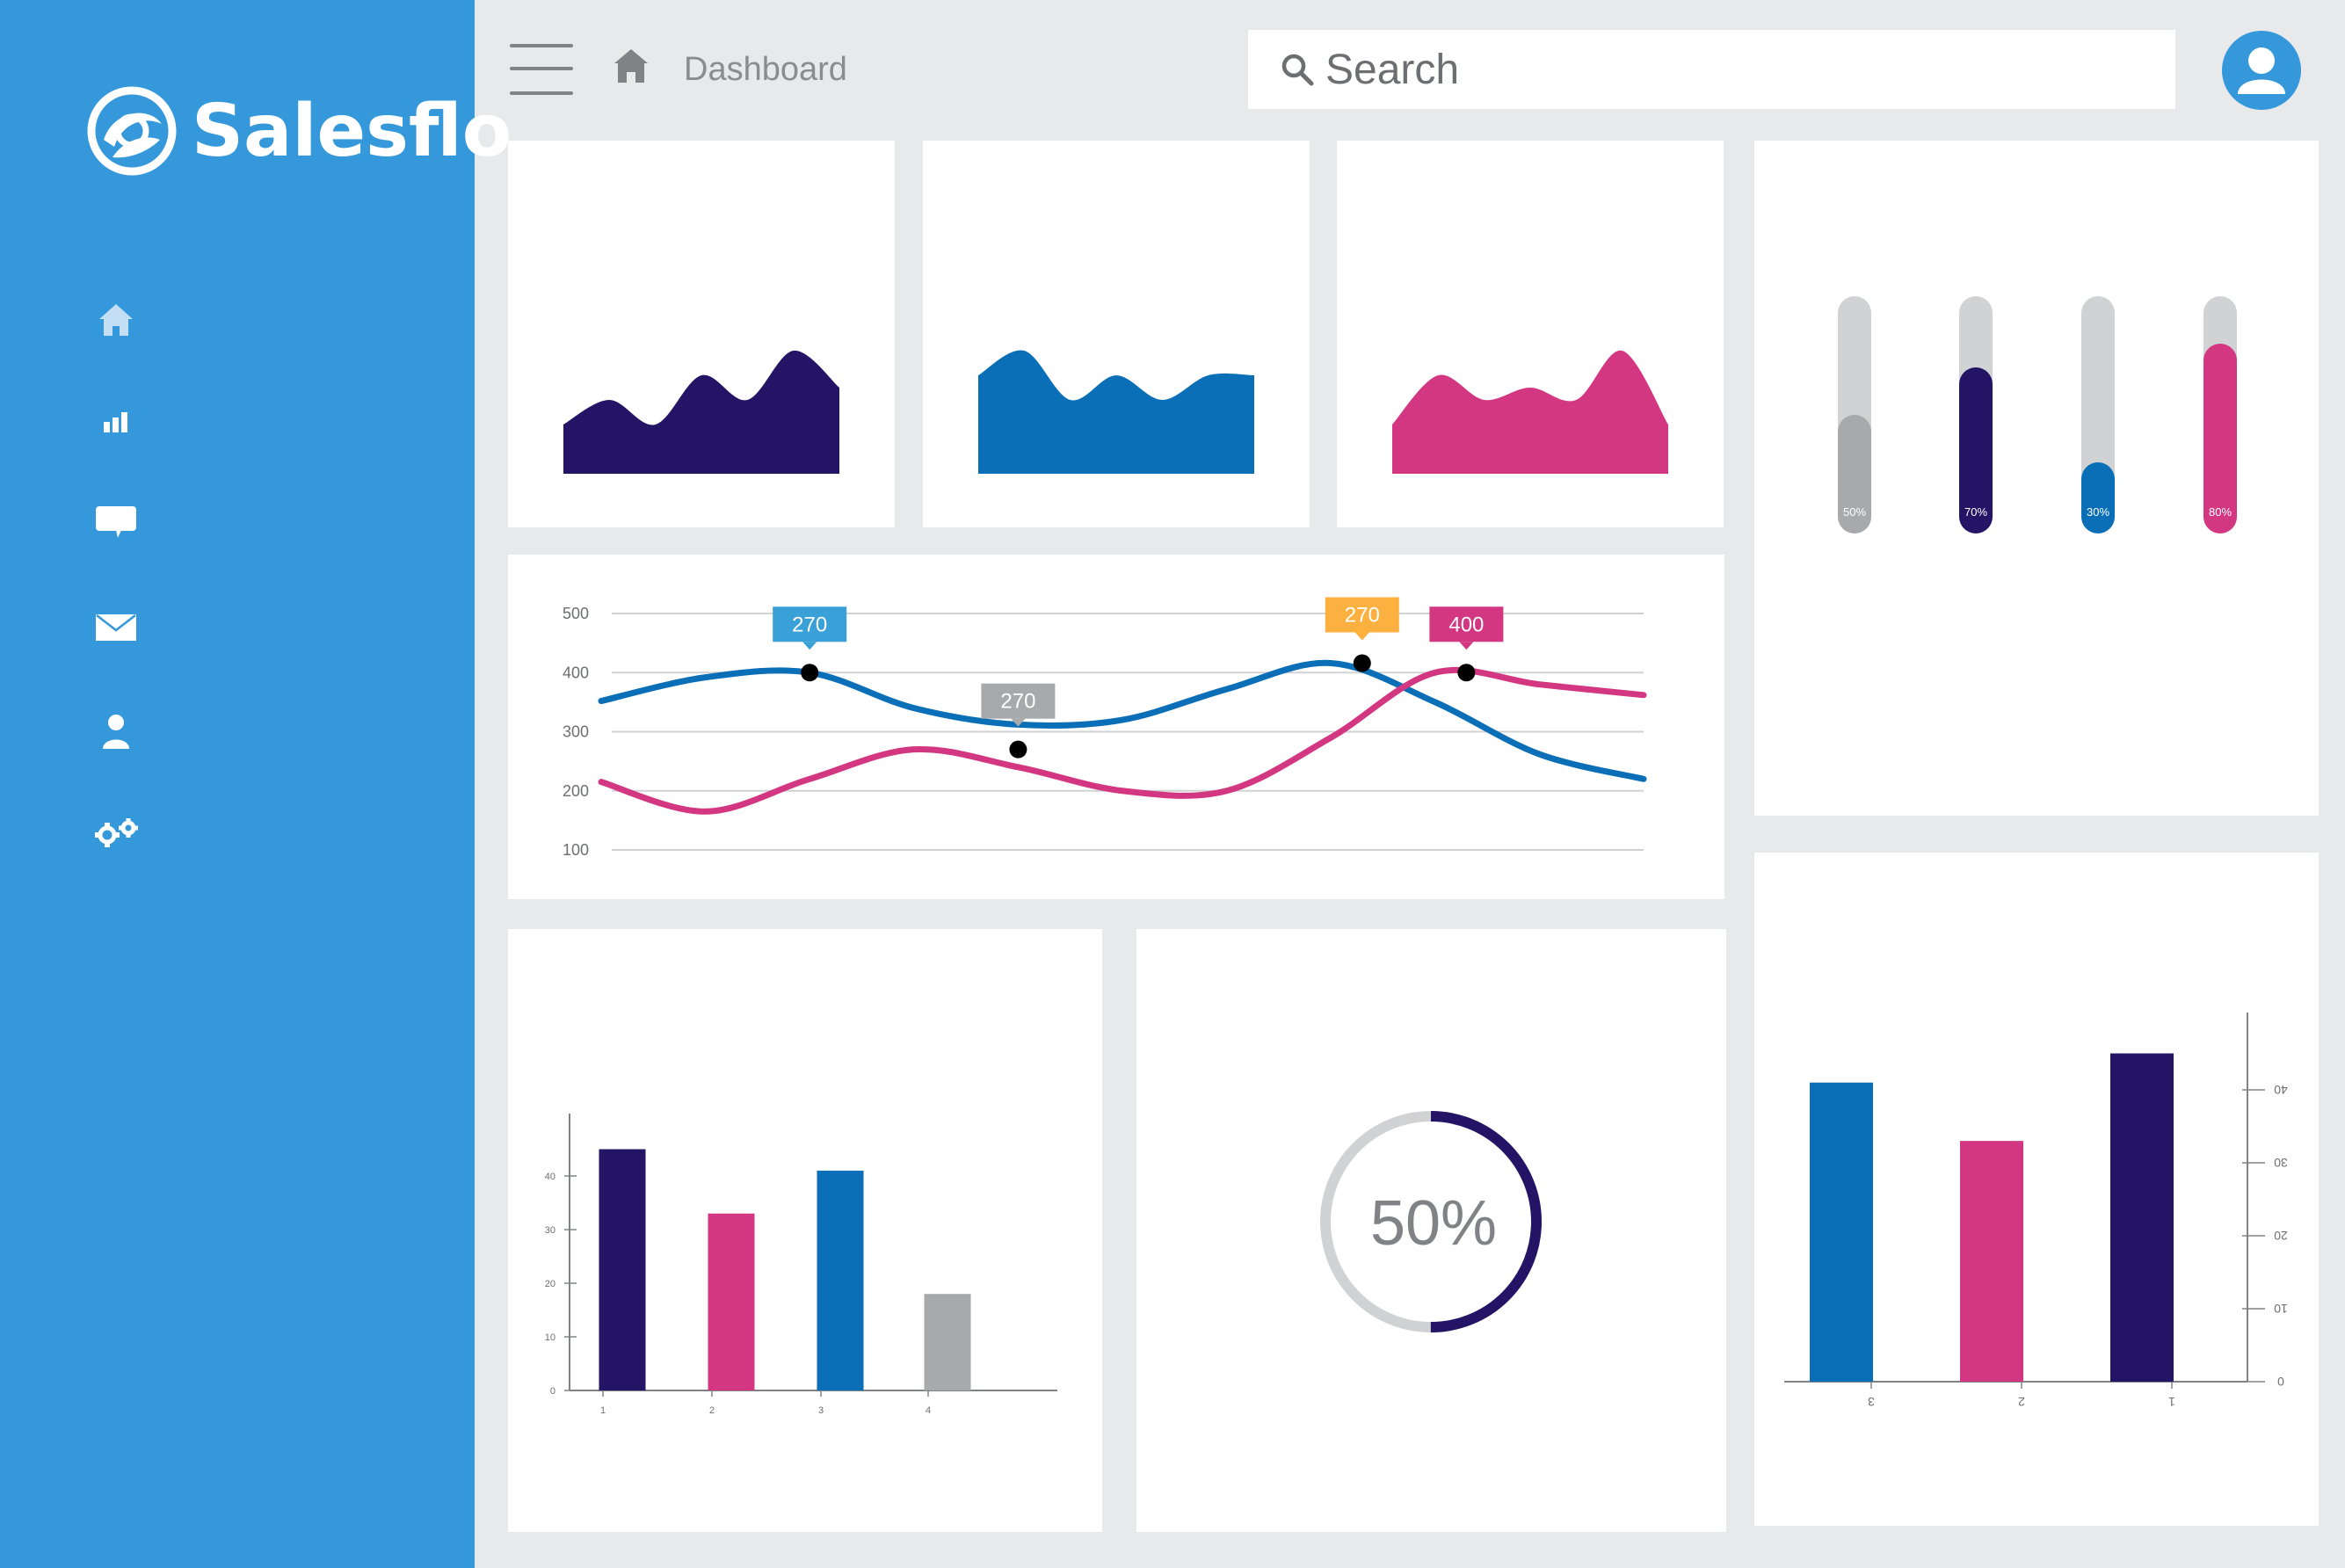 This screenshot has width=2345, height=1568. I want to click on home-icon, so click(116, 320).